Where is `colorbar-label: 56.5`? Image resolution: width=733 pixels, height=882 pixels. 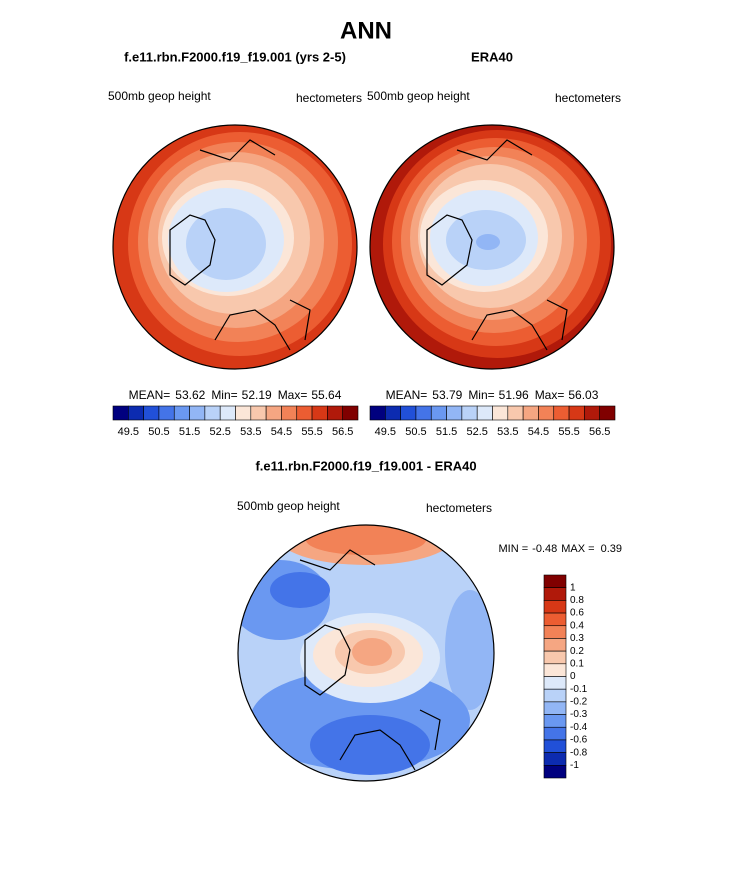 colorbar-label: 56.5 is located at coordinates (342, 432).